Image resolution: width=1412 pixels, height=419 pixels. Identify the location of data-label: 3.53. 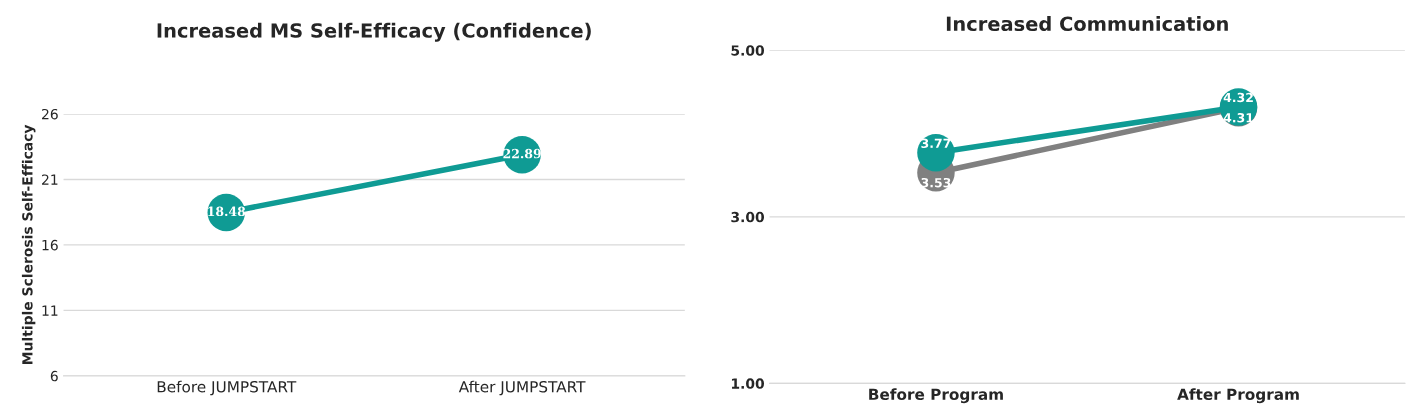
(936, 182).